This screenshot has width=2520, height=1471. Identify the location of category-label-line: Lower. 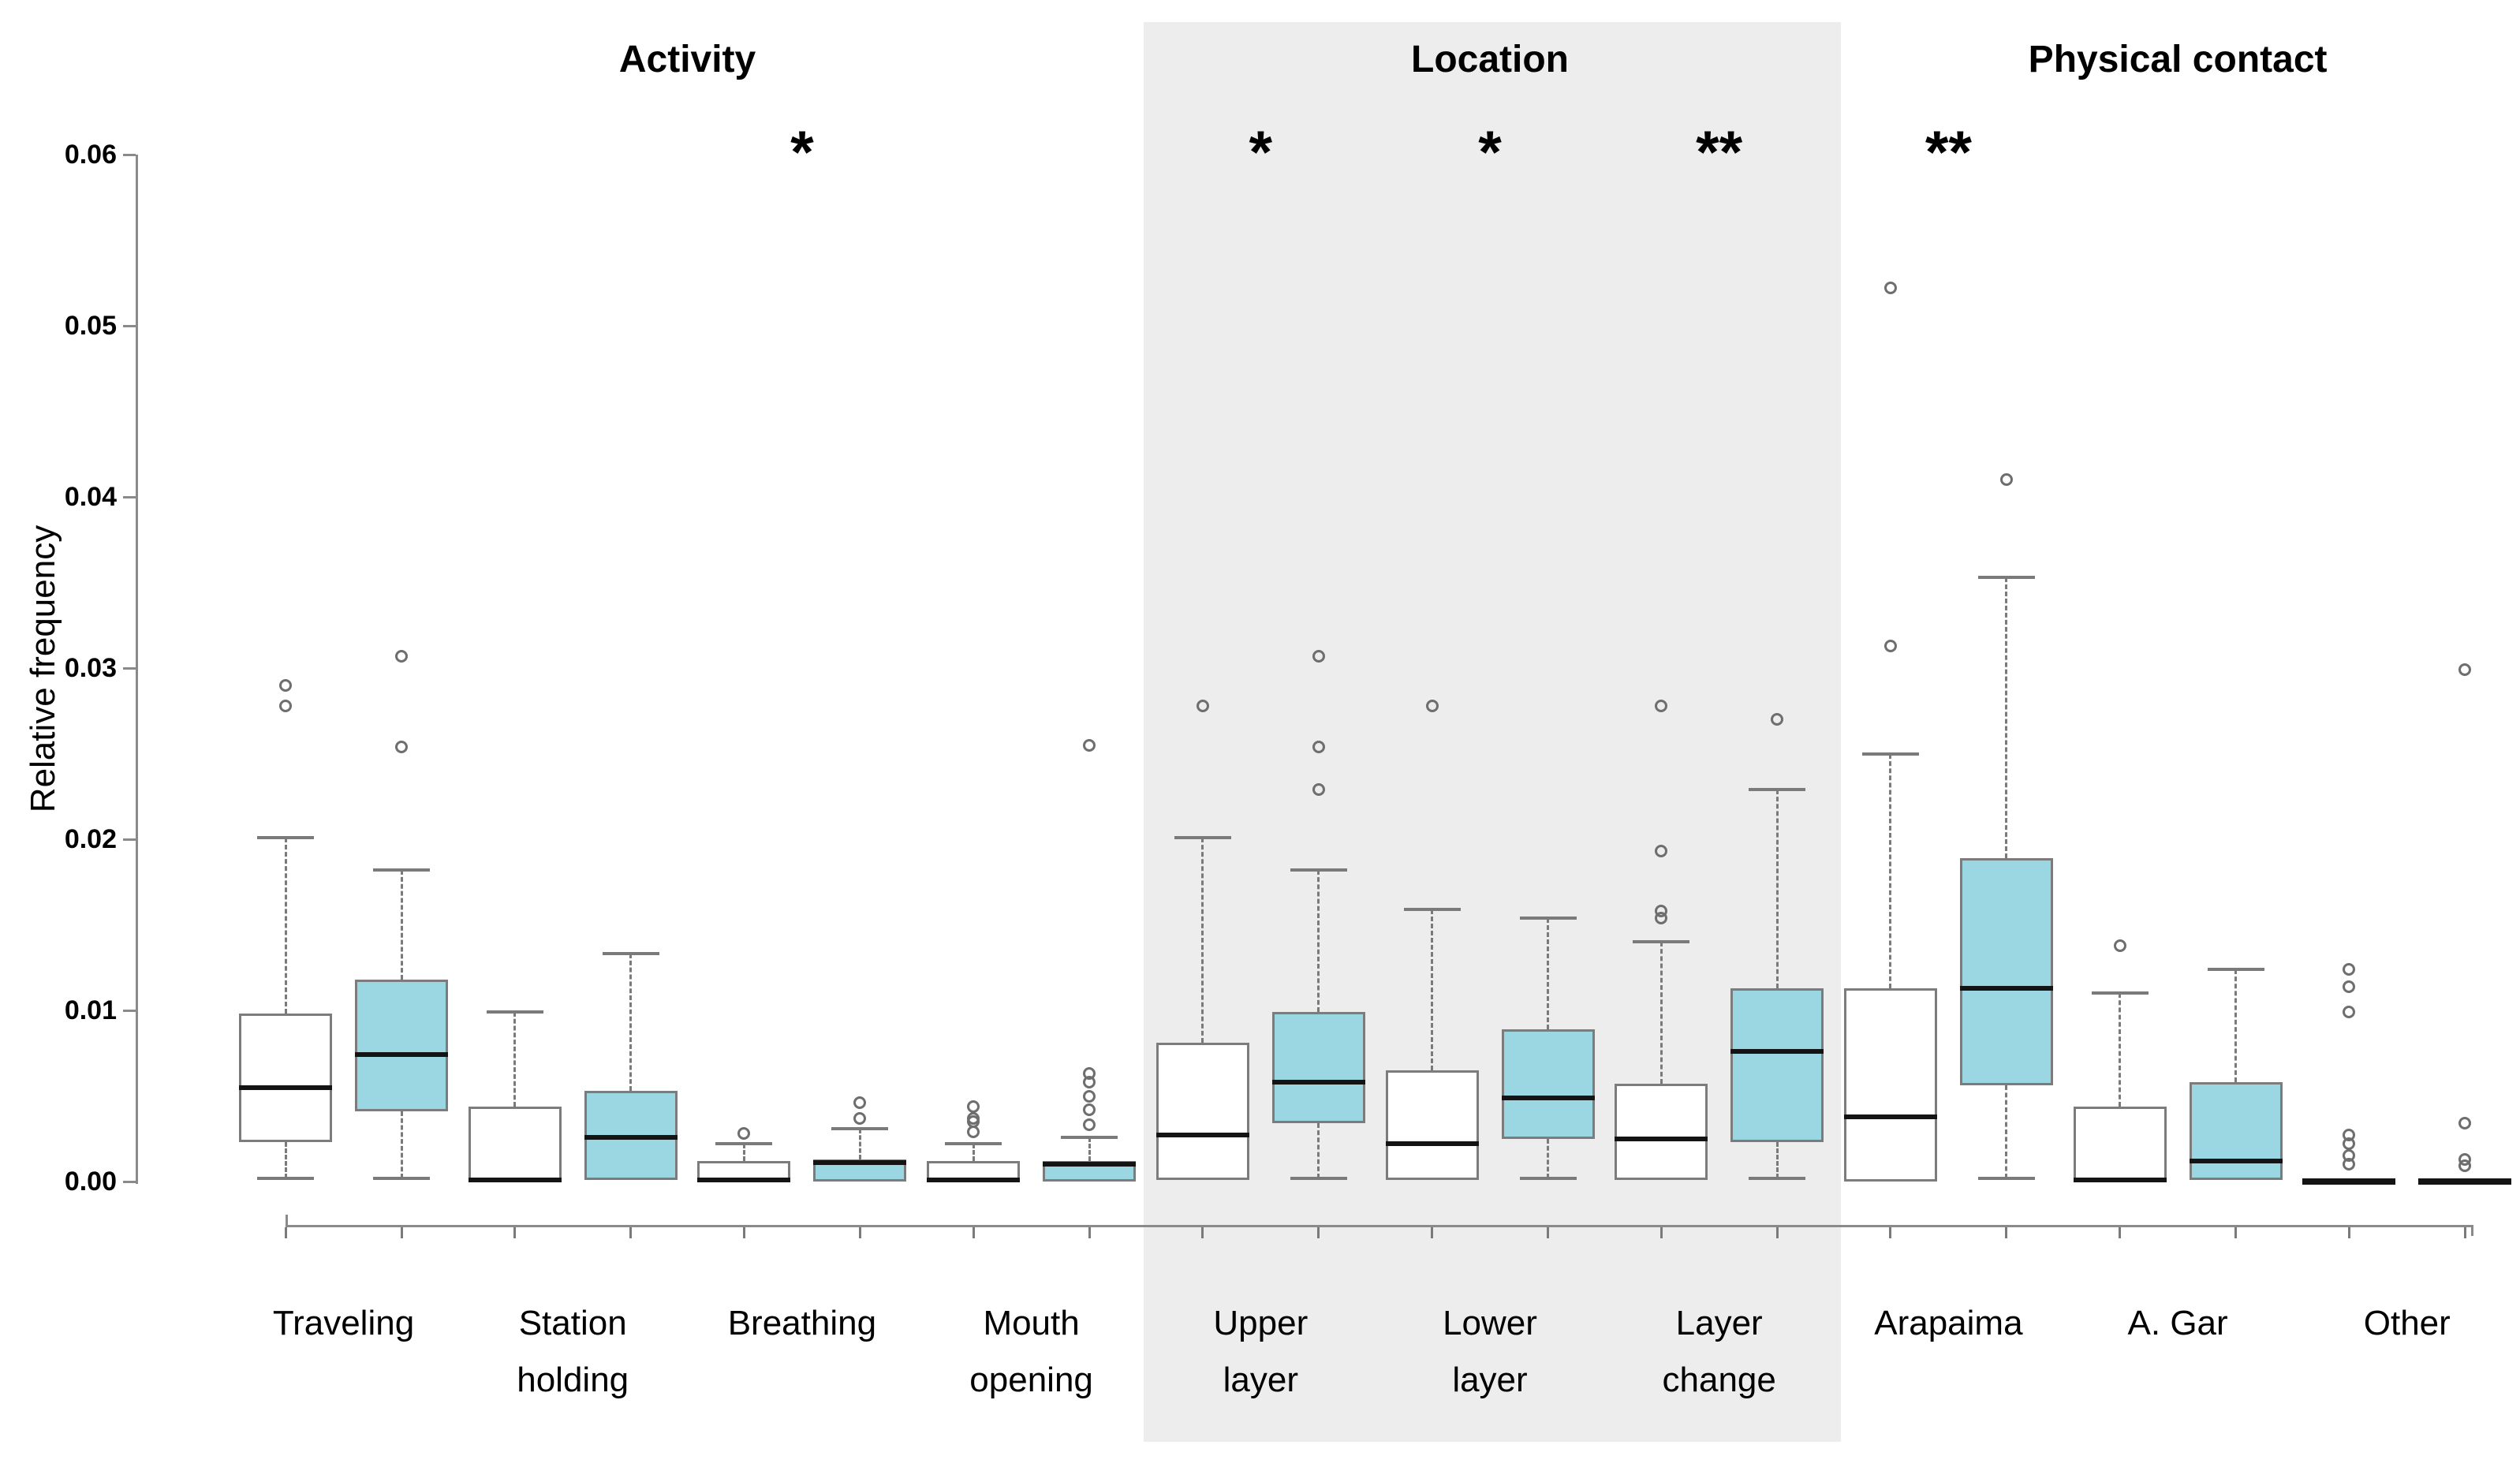
(1490, 1323).